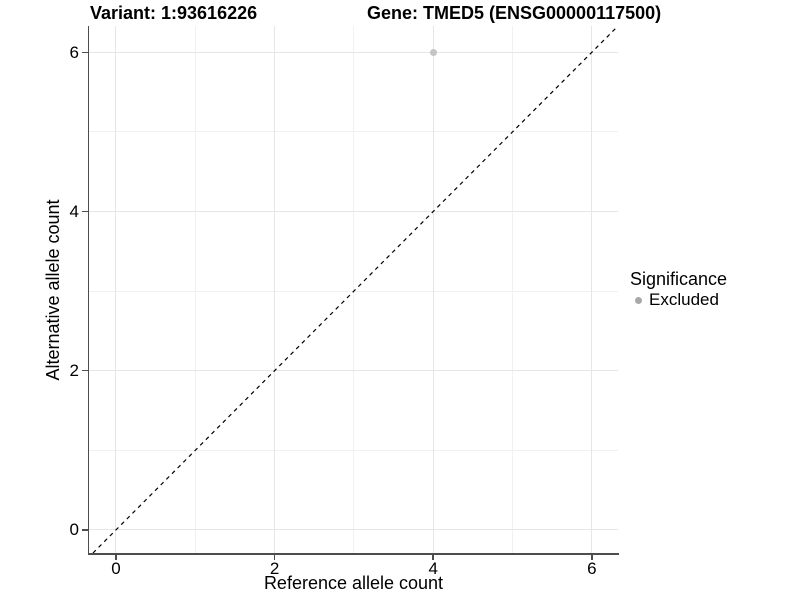 This screenshot has height=600, width=800. Describe the element at coordinates (353, 583) in the screenshot. I see `x-axis-title: Reference allele count` at that location.